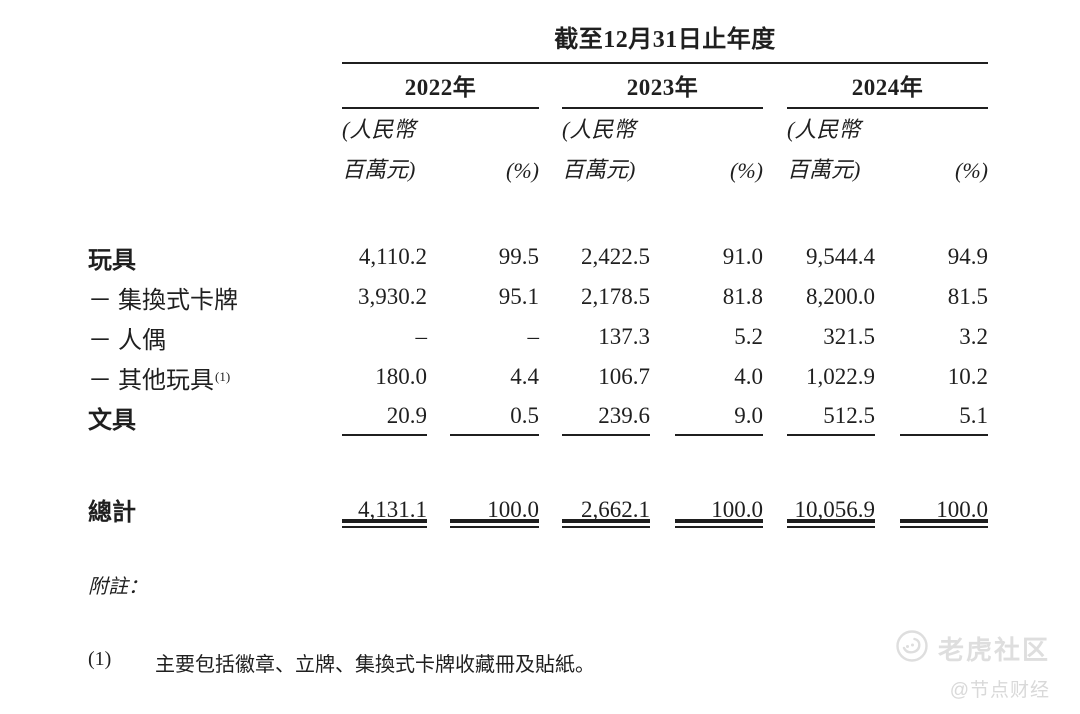 The height and width of the screenshot is (714, 1080). I want to click on cell-2022-pct: 4.4, so click(524, 376).